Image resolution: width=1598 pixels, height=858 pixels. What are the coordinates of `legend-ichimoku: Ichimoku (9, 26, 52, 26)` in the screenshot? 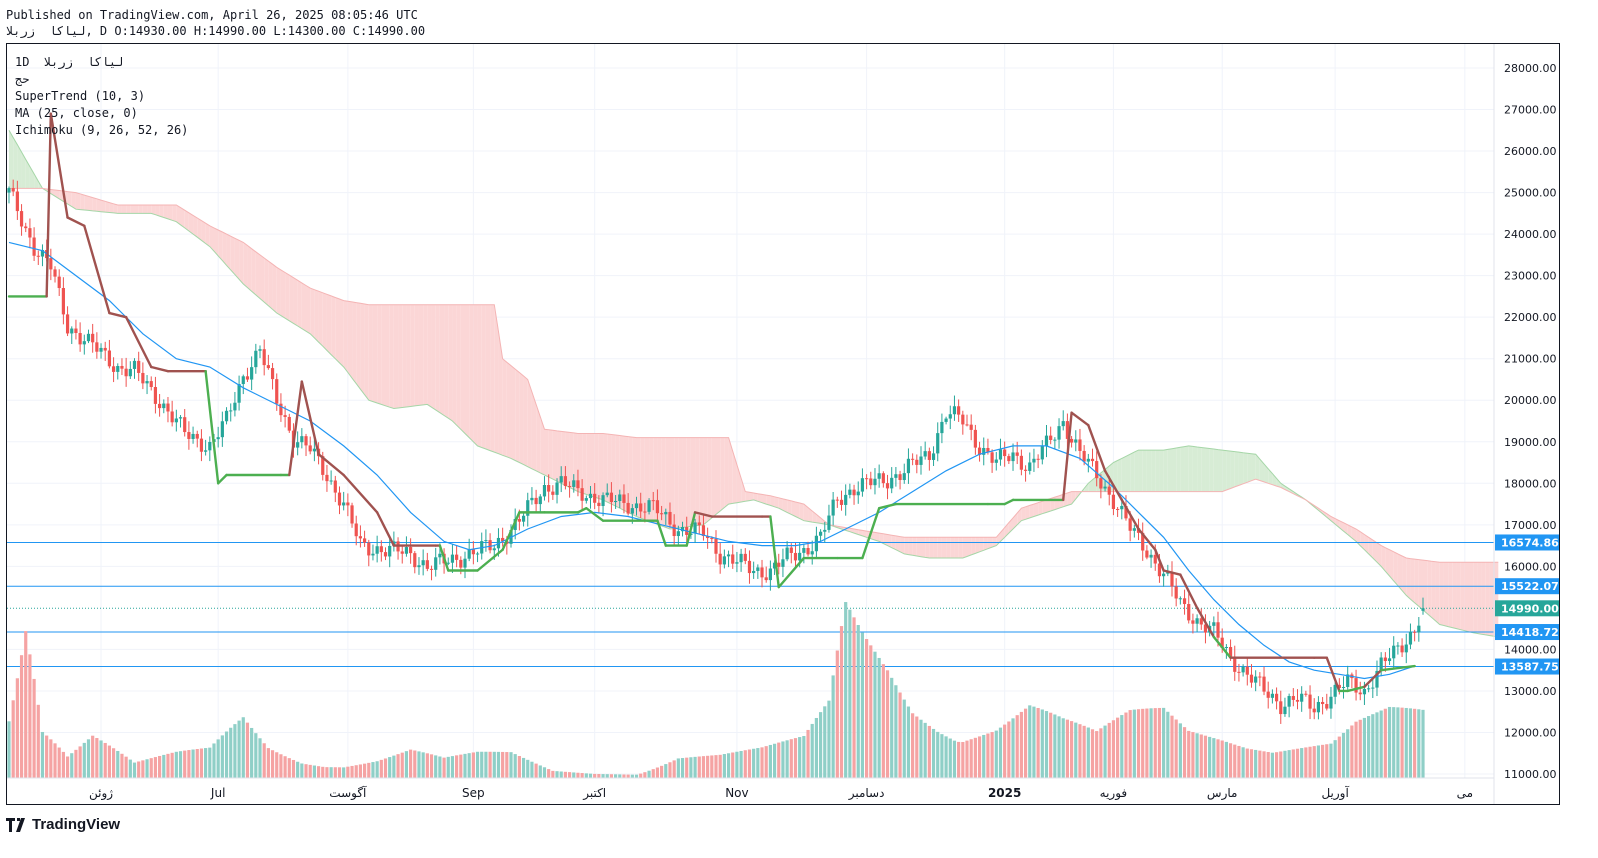 It's located at (102, 130).